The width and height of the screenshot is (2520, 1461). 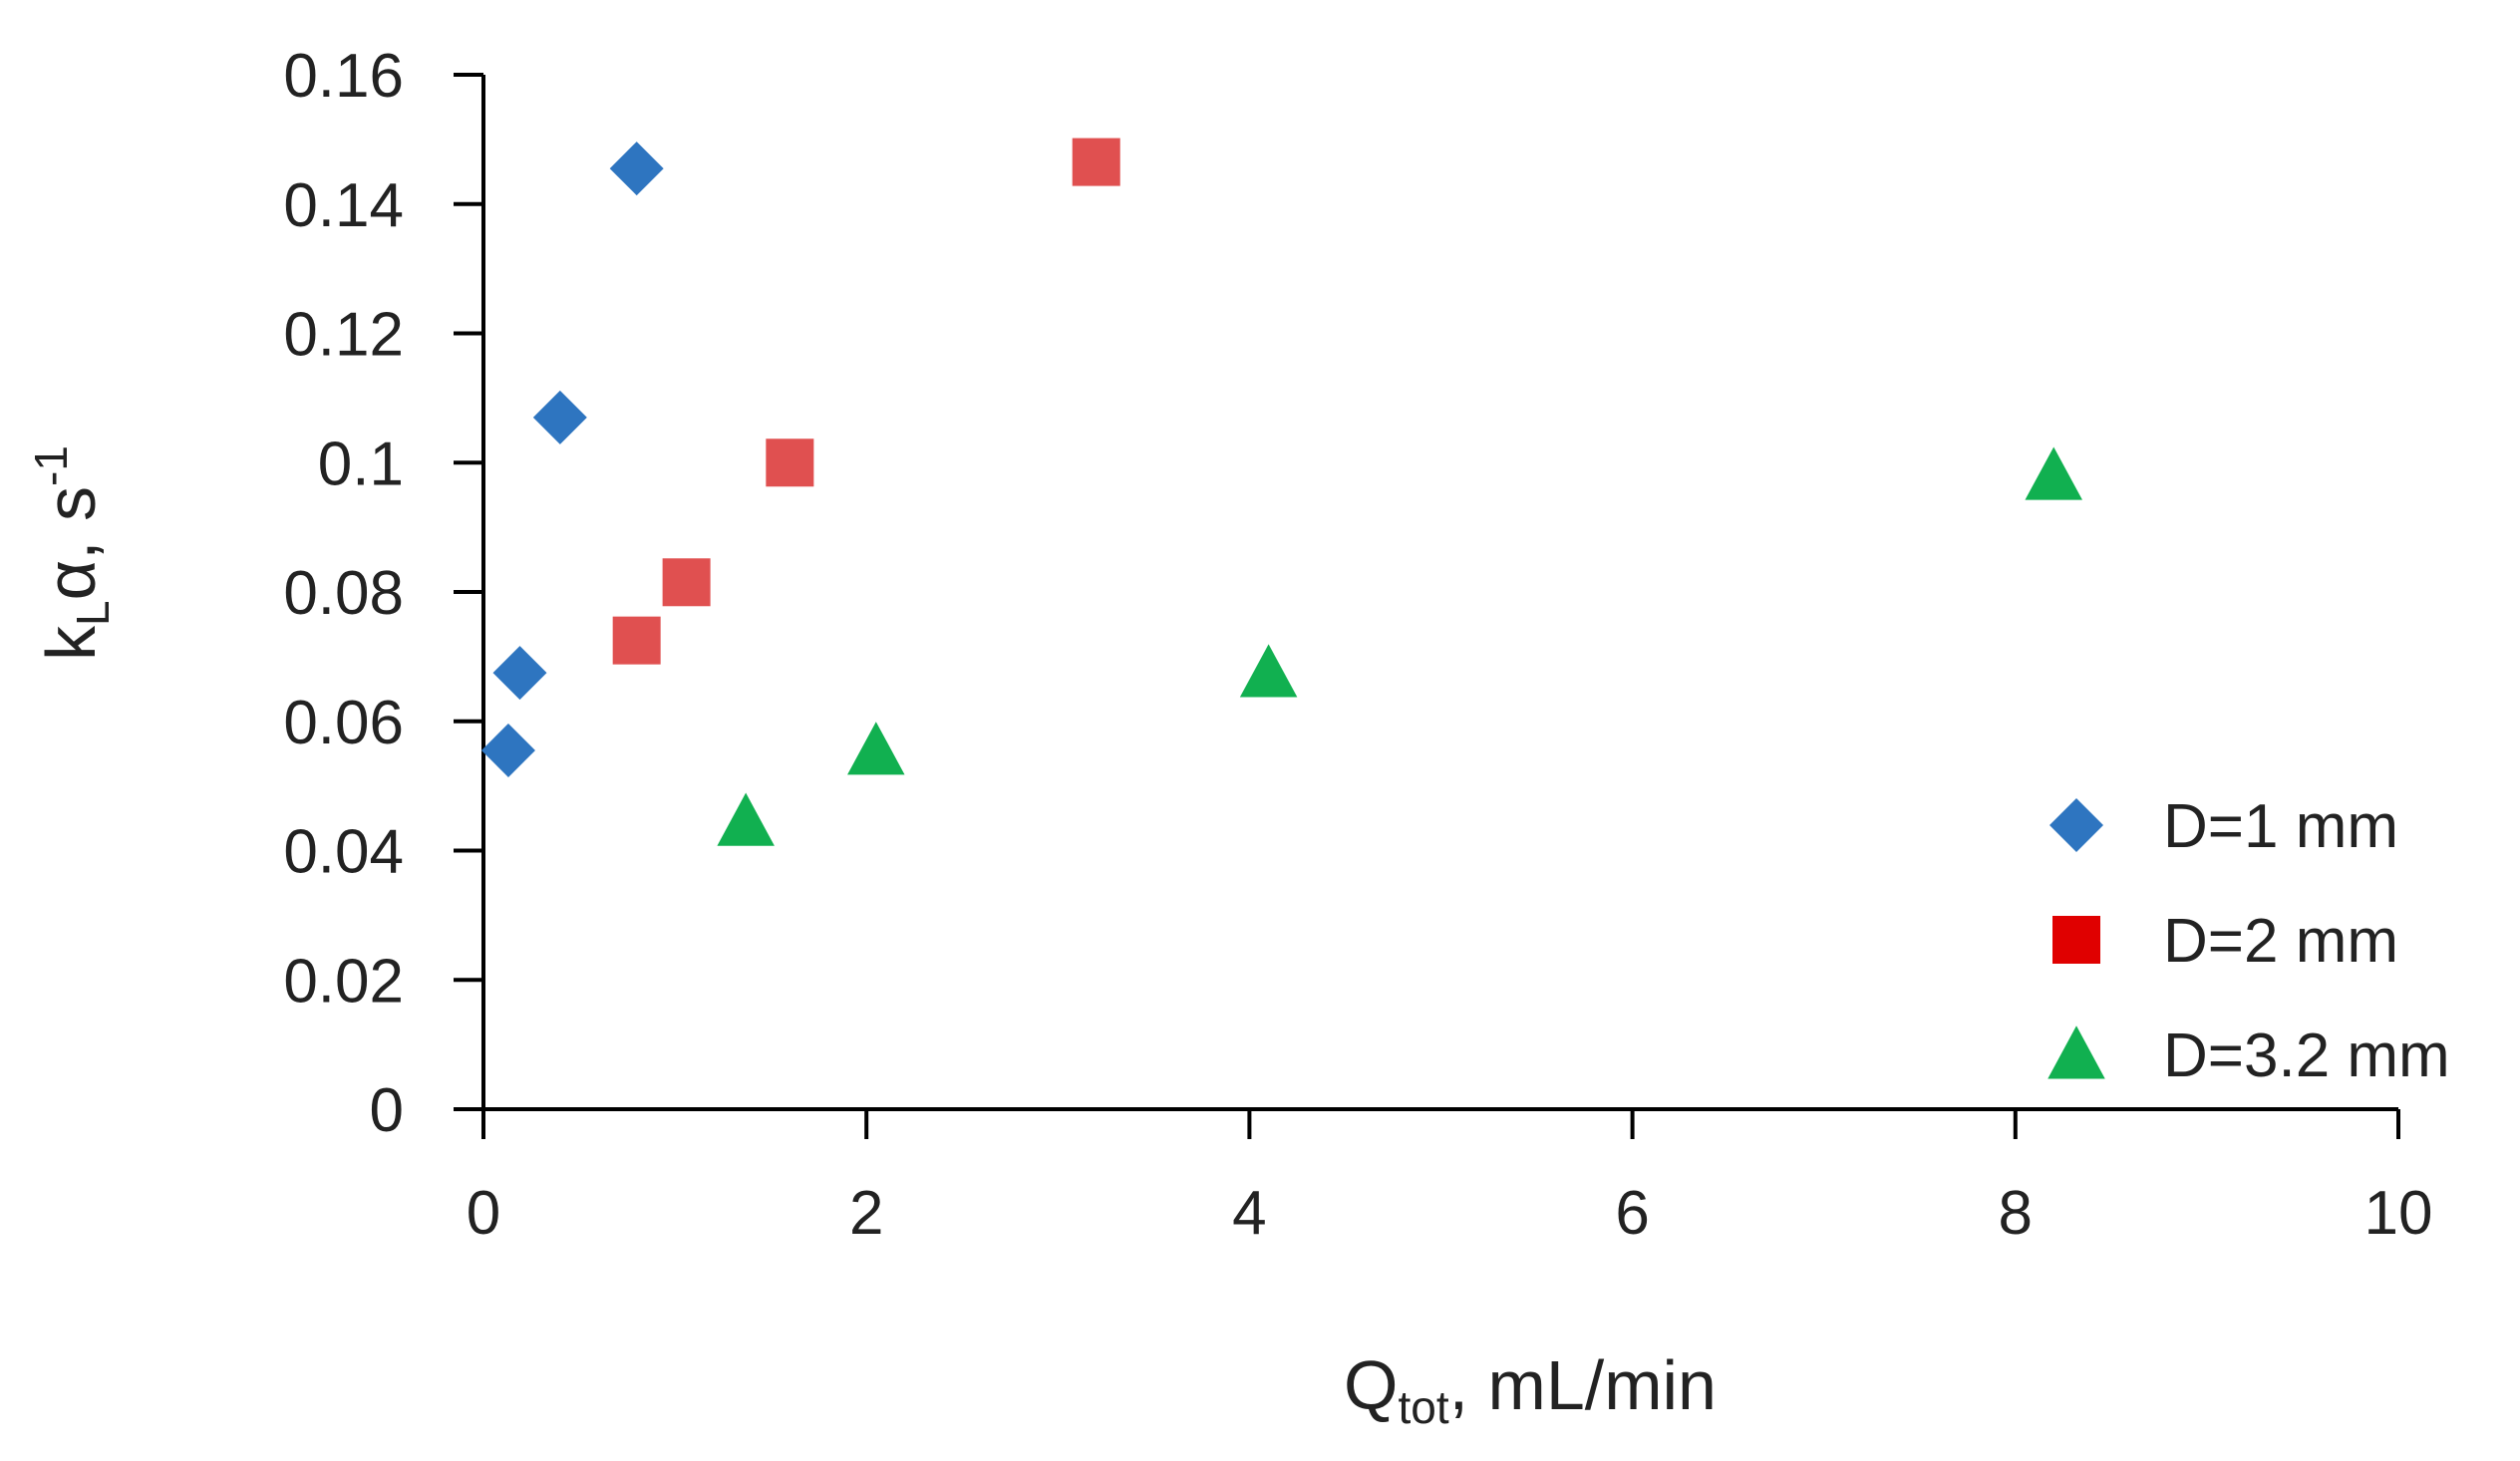 What do you see at coordinates (343, 593) in the screenshot?
I see `y-tick-label: 0.08` at bounding box center [343, 593].